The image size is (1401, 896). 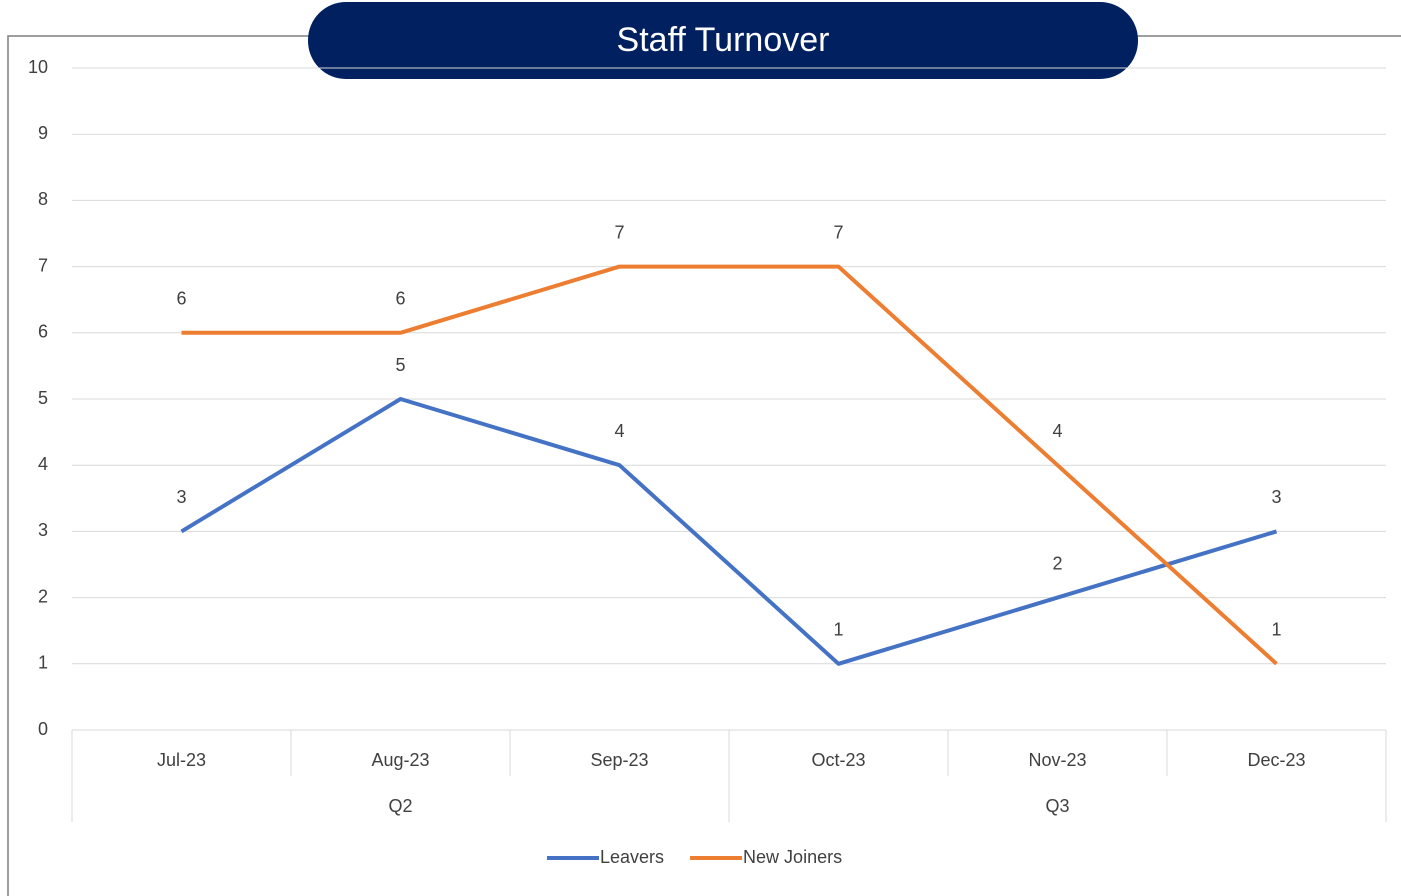 What do you see at coordinates (632, 857) in the screenshot?
I see `legend-label: Leavers` at bounding box center [632, 857].